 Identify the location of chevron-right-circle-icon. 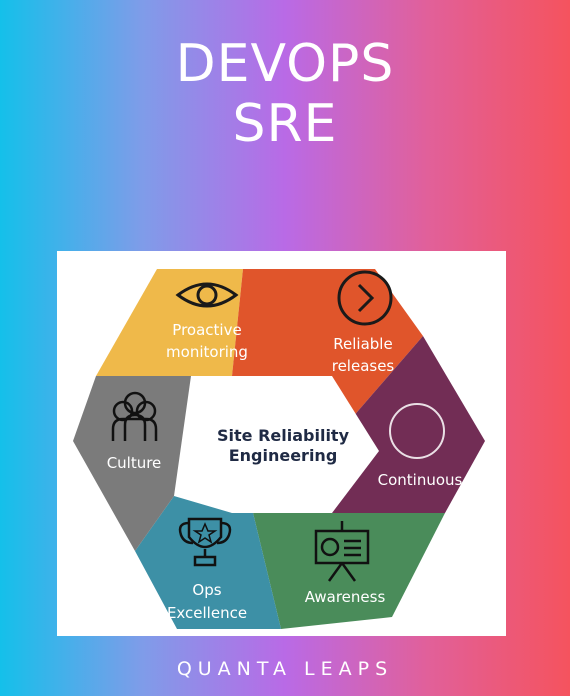
(365, 298).